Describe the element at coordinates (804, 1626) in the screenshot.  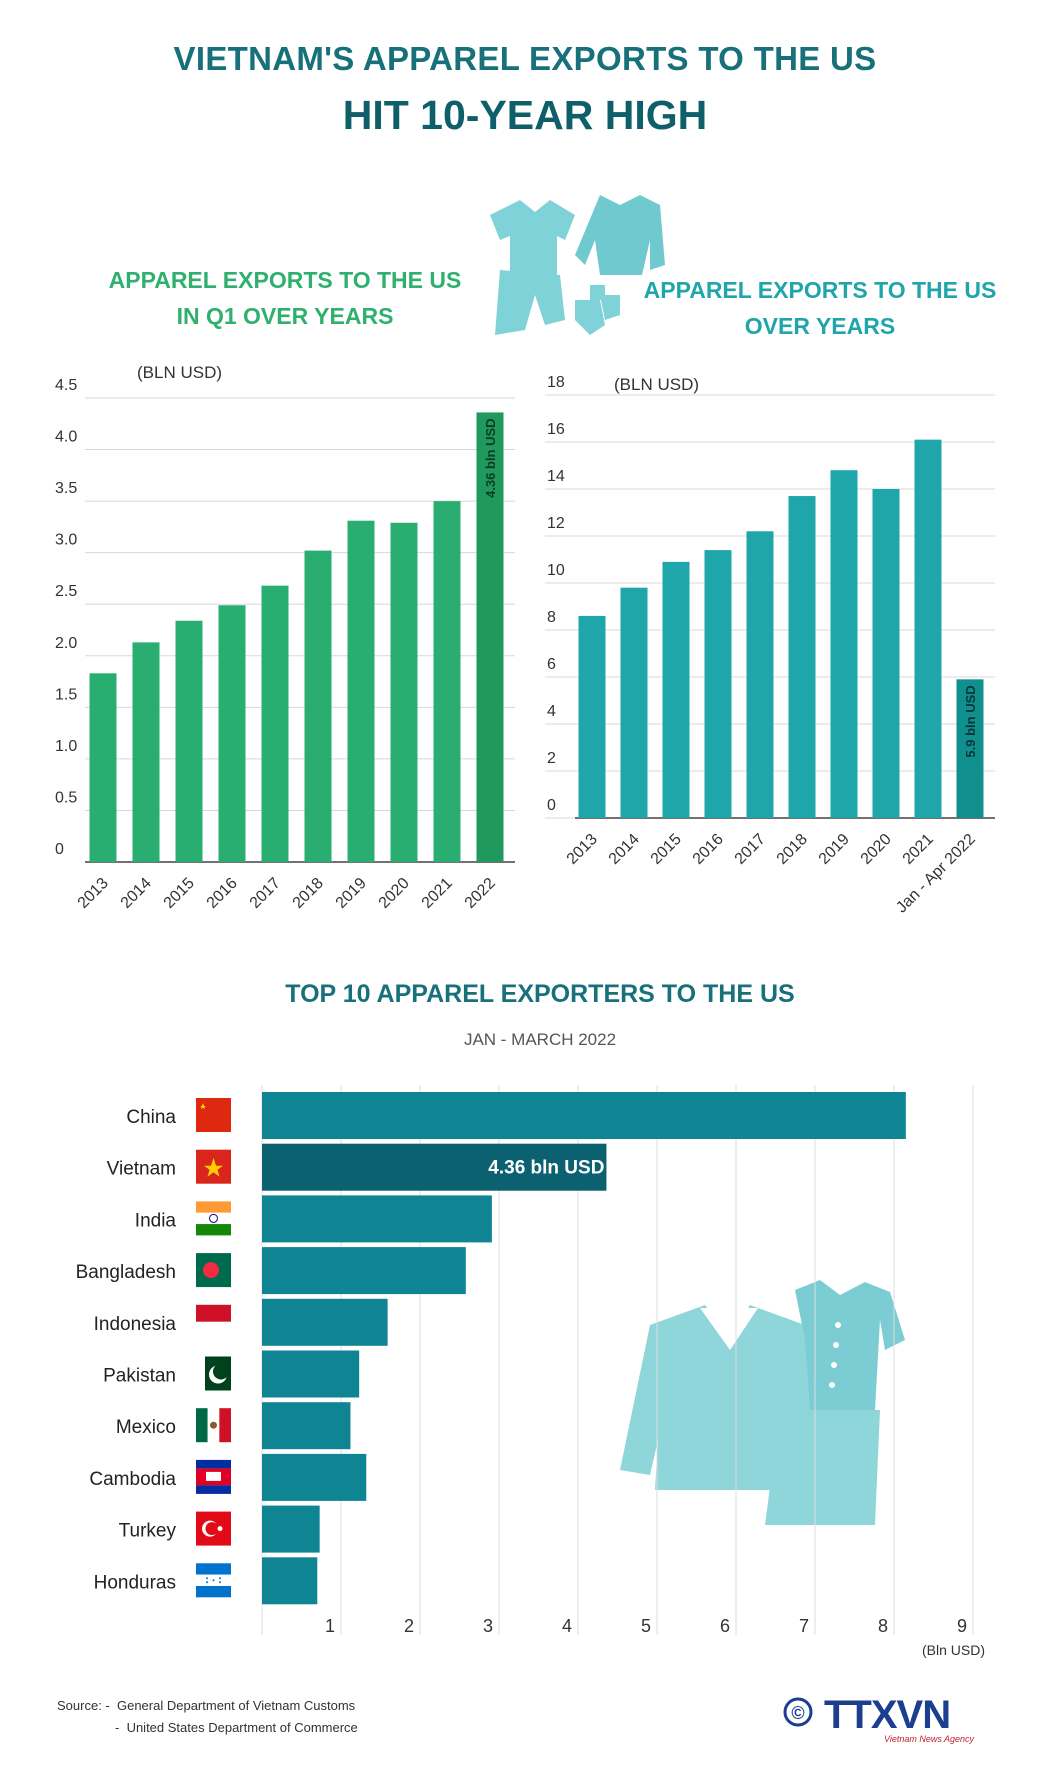
I see `top10-x-tick-label: 7` at that location.